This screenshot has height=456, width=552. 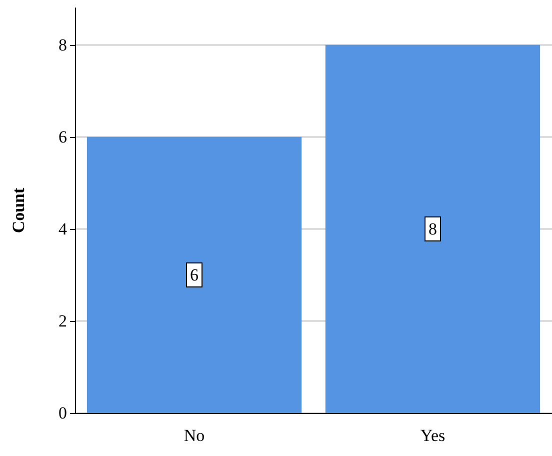 What do you see at coordinates (62, 136) in the screenshot?
I see `y-tick-label: 6` at bounding box center [62, 136].